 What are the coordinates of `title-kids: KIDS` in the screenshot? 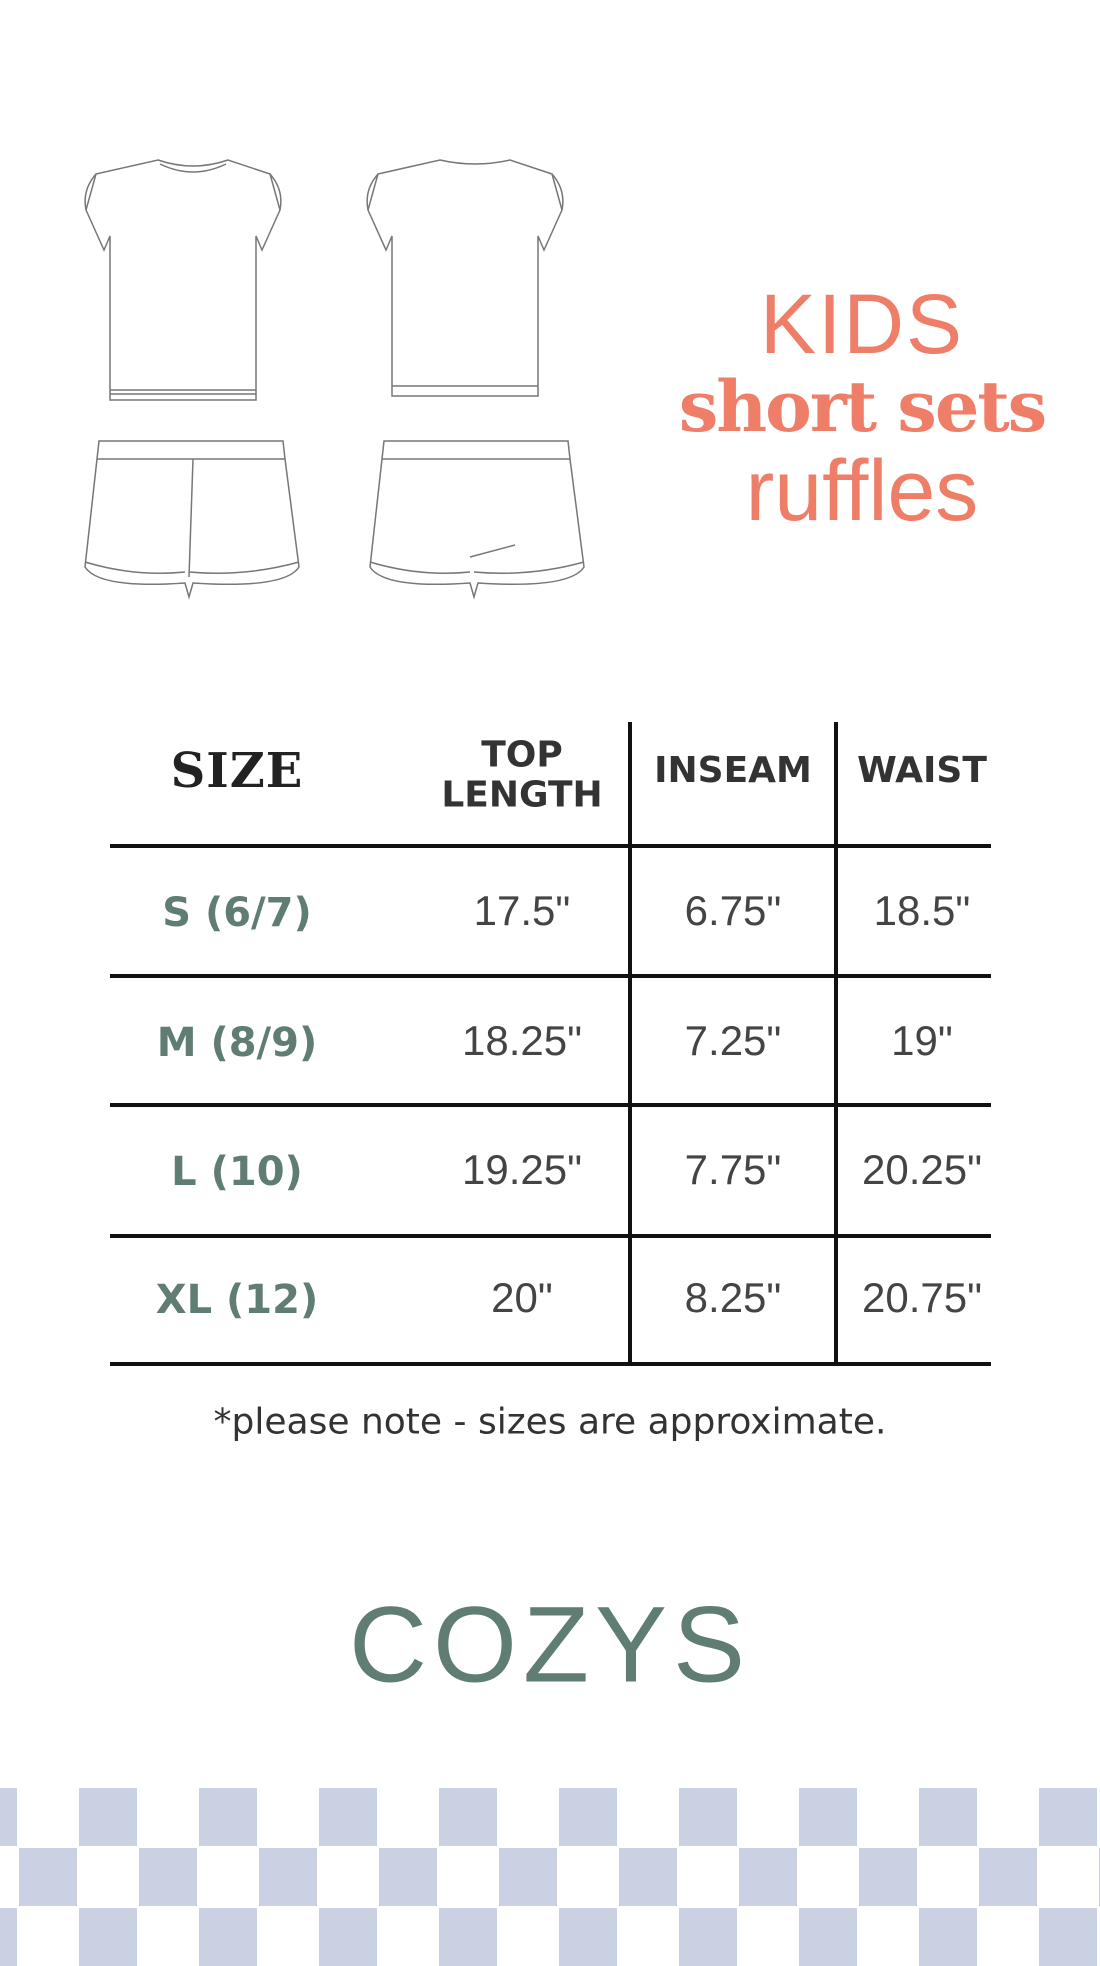 It's located at (862, 324).